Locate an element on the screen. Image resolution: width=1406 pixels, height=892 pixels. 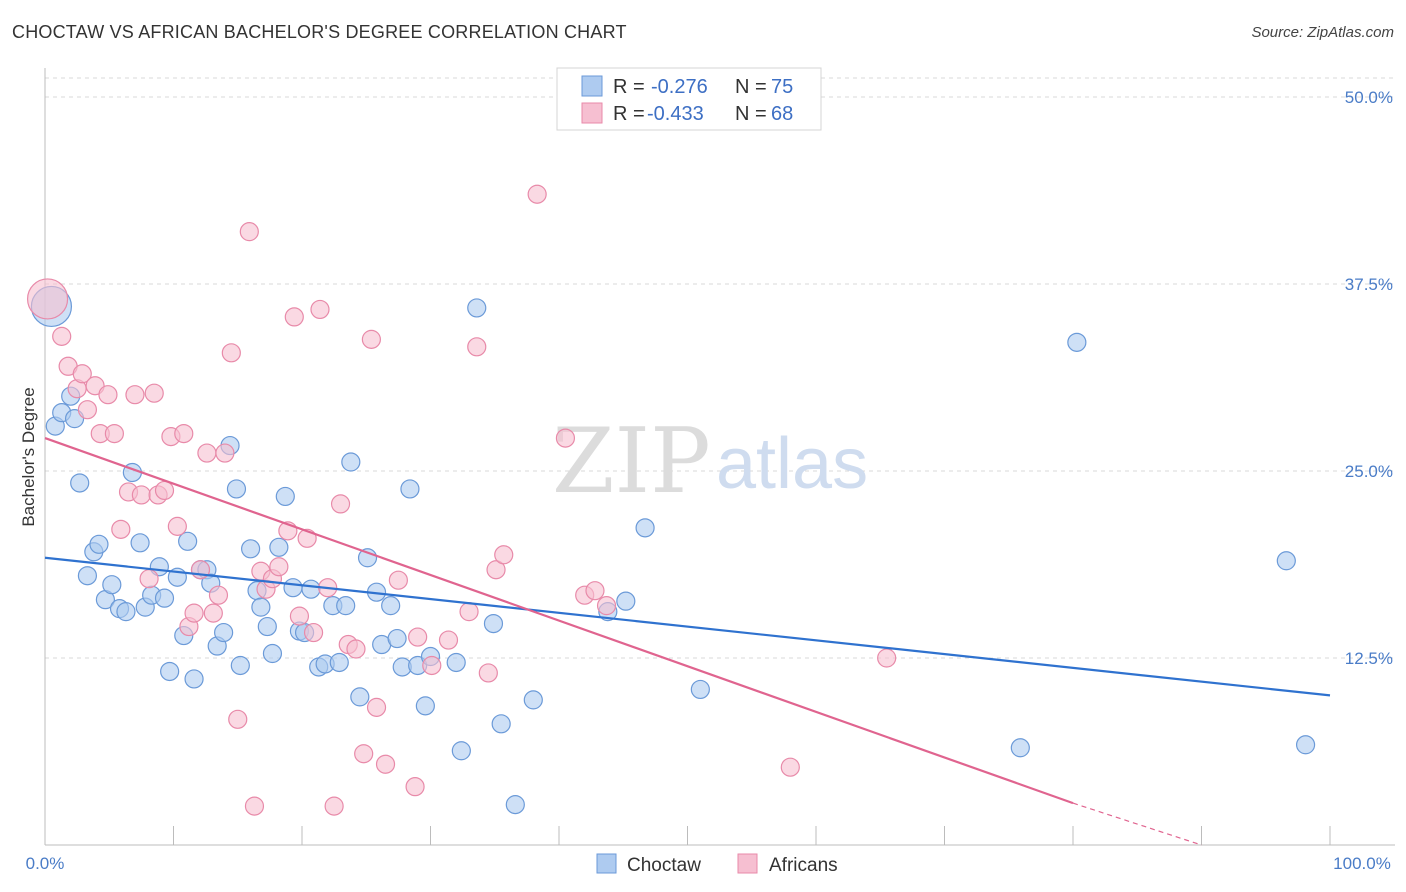
y-tick-label: 12.5% is located at coordinates (1369, 658).